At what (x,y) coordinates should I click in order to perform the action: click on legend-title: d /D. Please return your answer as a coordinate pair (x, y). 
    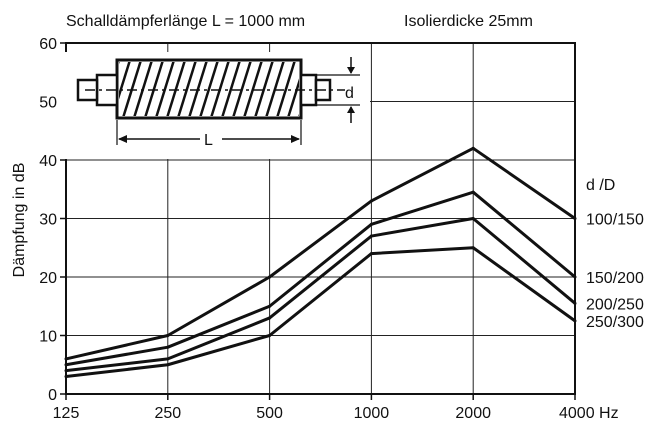
    Looking at the image, I should click on (600, 185).